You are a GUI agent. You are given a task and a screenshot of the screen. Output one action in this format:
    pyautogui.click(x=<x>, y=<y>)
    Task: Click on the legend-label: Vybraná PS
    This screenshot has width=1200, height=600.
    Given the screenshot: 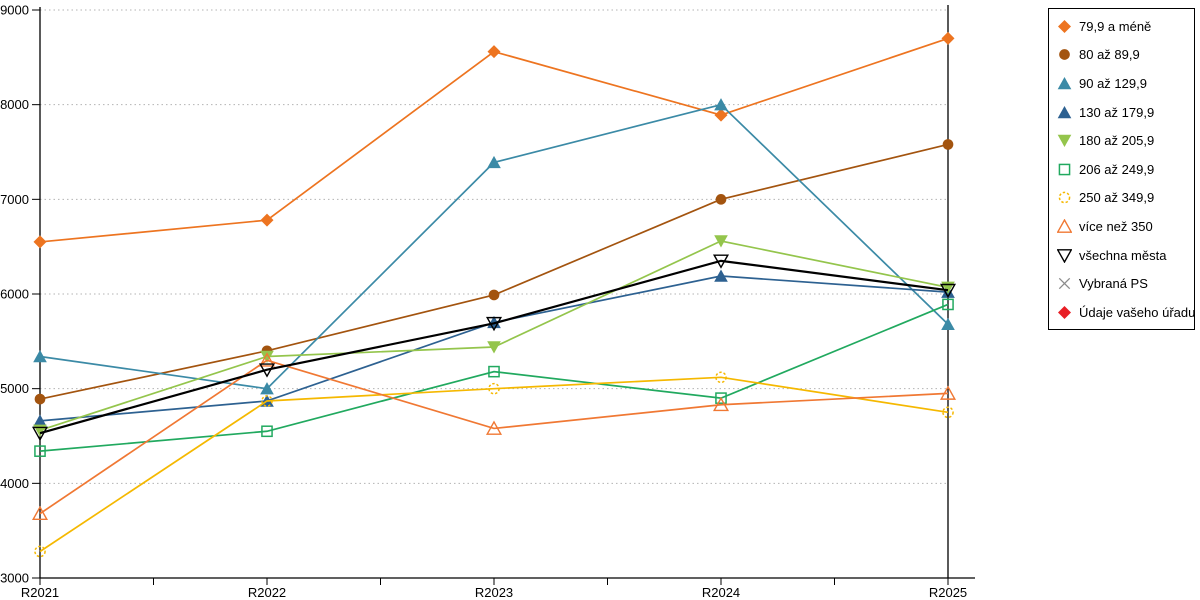 What is the action you would take?
    pyautogui.click(x=1113, y=284)
    